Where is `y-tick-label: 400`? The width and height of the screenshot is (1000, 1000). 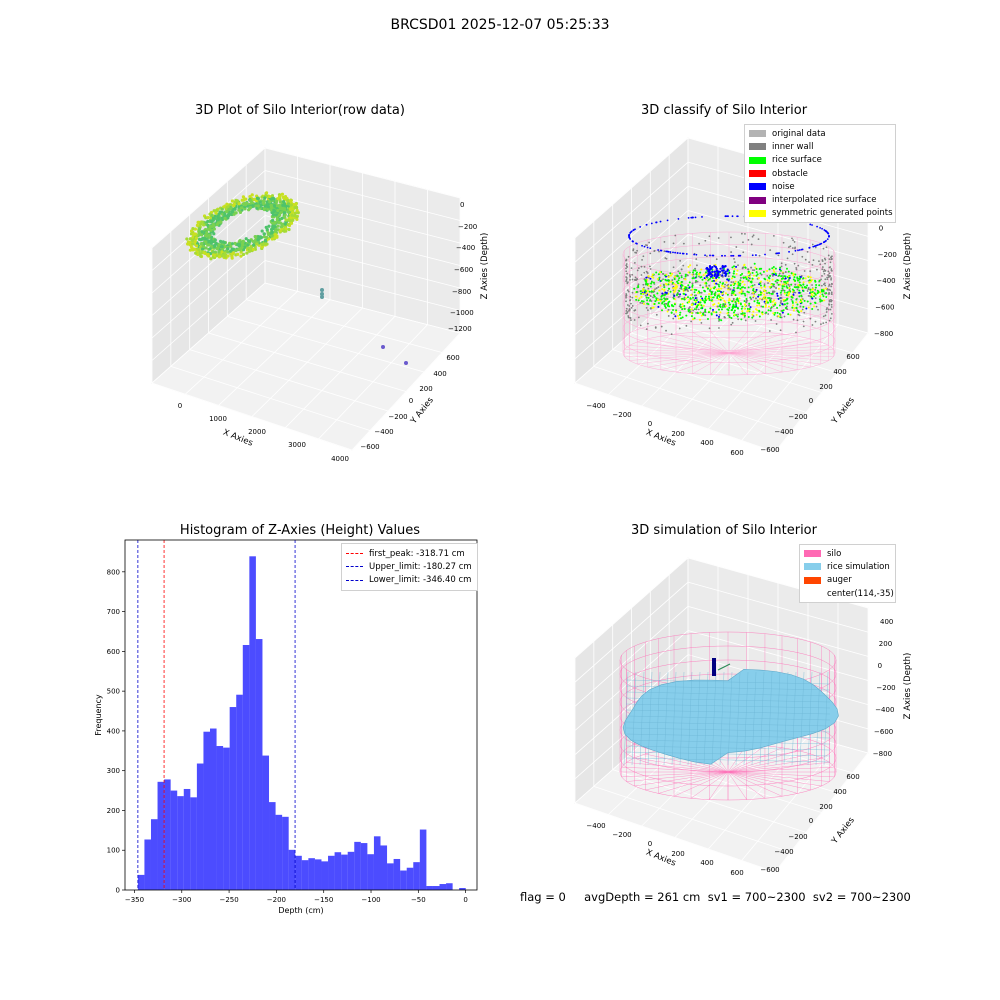 y-tick-label: 400 is located at coordinates (839, 372).